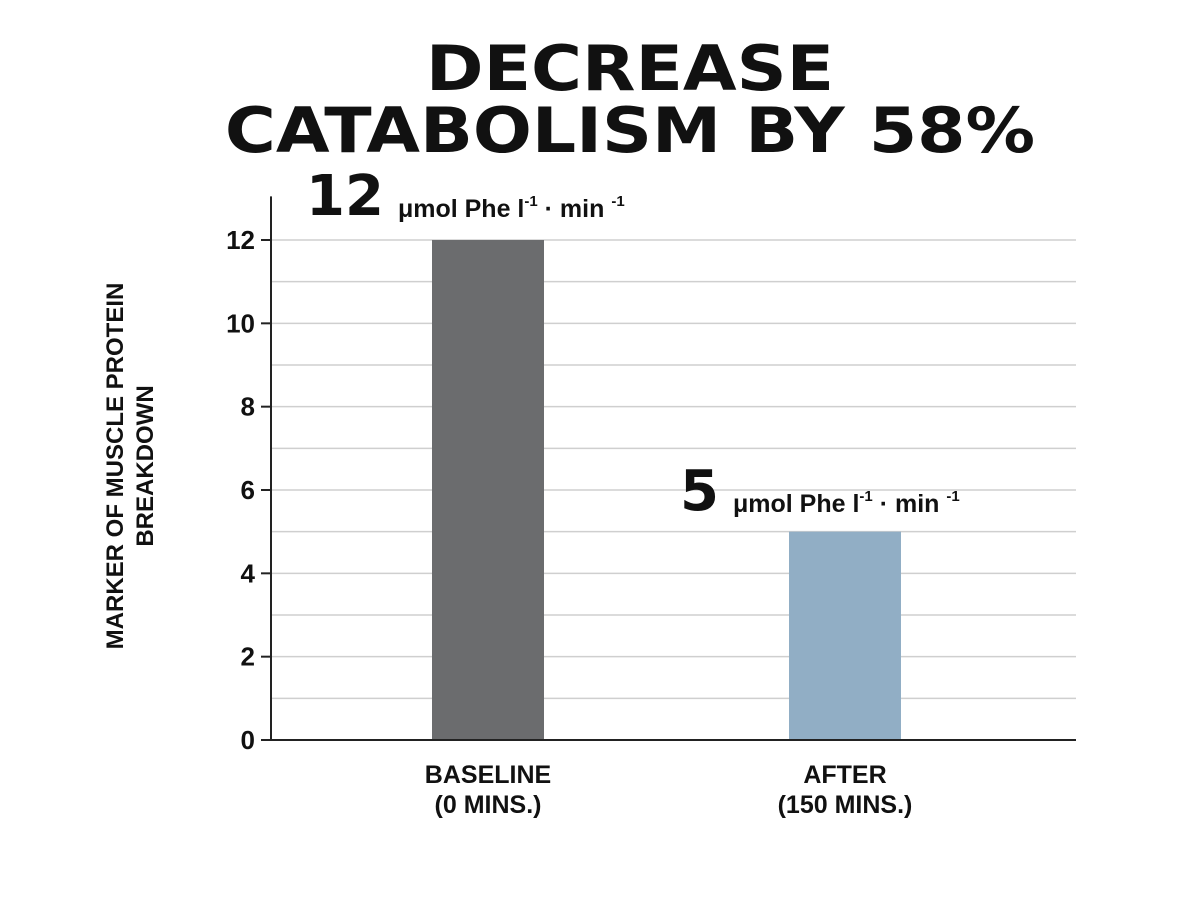 The image size is (1200, 900). I want to click on y-tick-label: 6, so click(248, 490).